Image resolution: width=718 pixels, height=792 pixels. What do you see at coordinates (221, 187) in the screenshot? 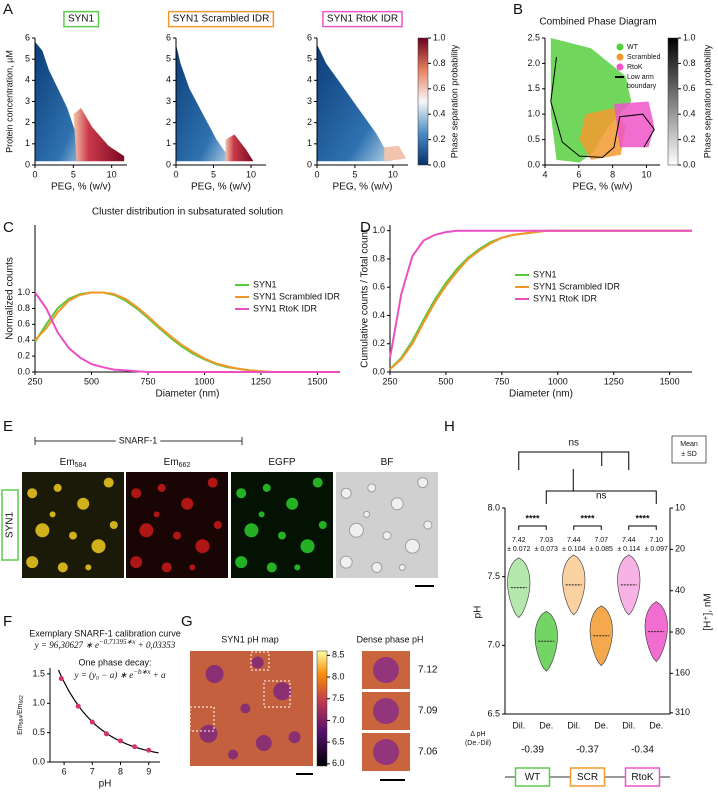
I see `x-axis-label: PEG, % (w/v)` at bounding box center [221, 187].